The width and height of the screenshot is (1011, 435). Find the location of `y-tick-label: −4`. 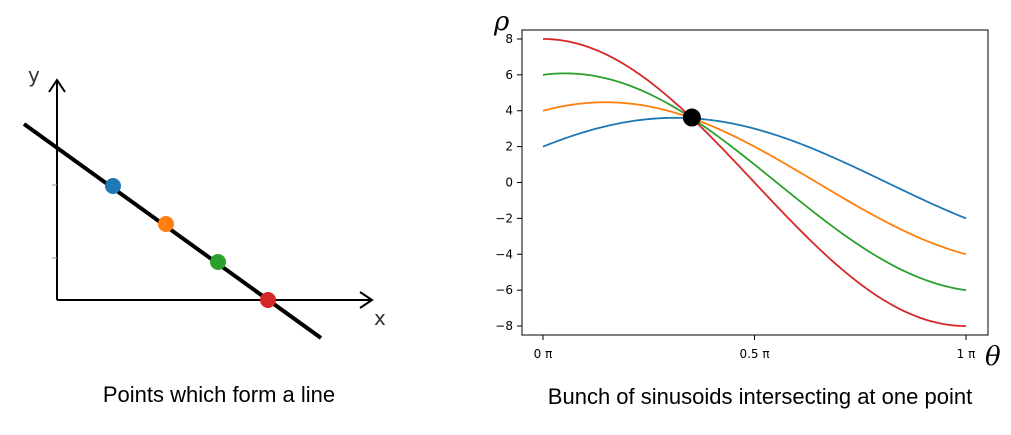

y-tick-label: −4 is located at coordinates (504, 254).